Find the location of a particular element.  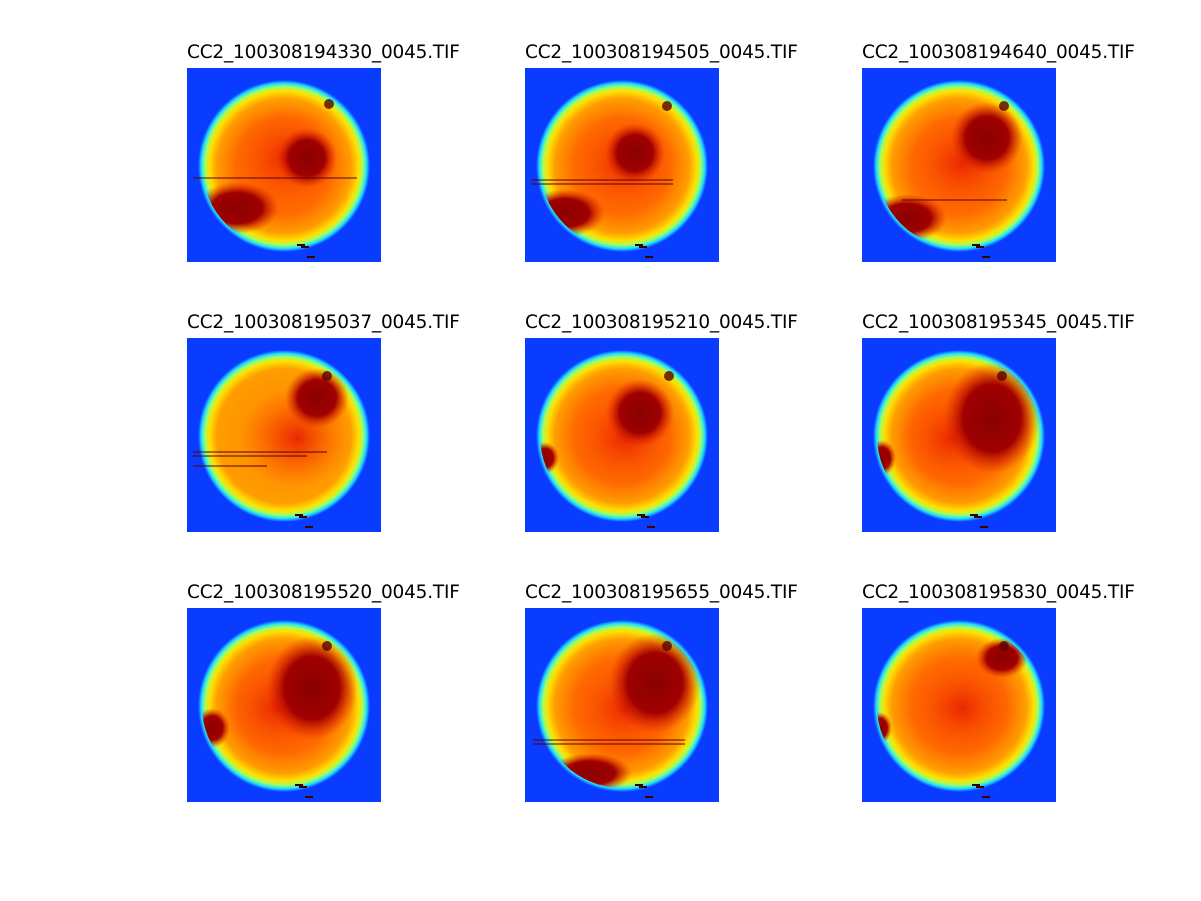

panel-title: CC2_100308195830_0045.TIF is located at coordinates (998, 592).